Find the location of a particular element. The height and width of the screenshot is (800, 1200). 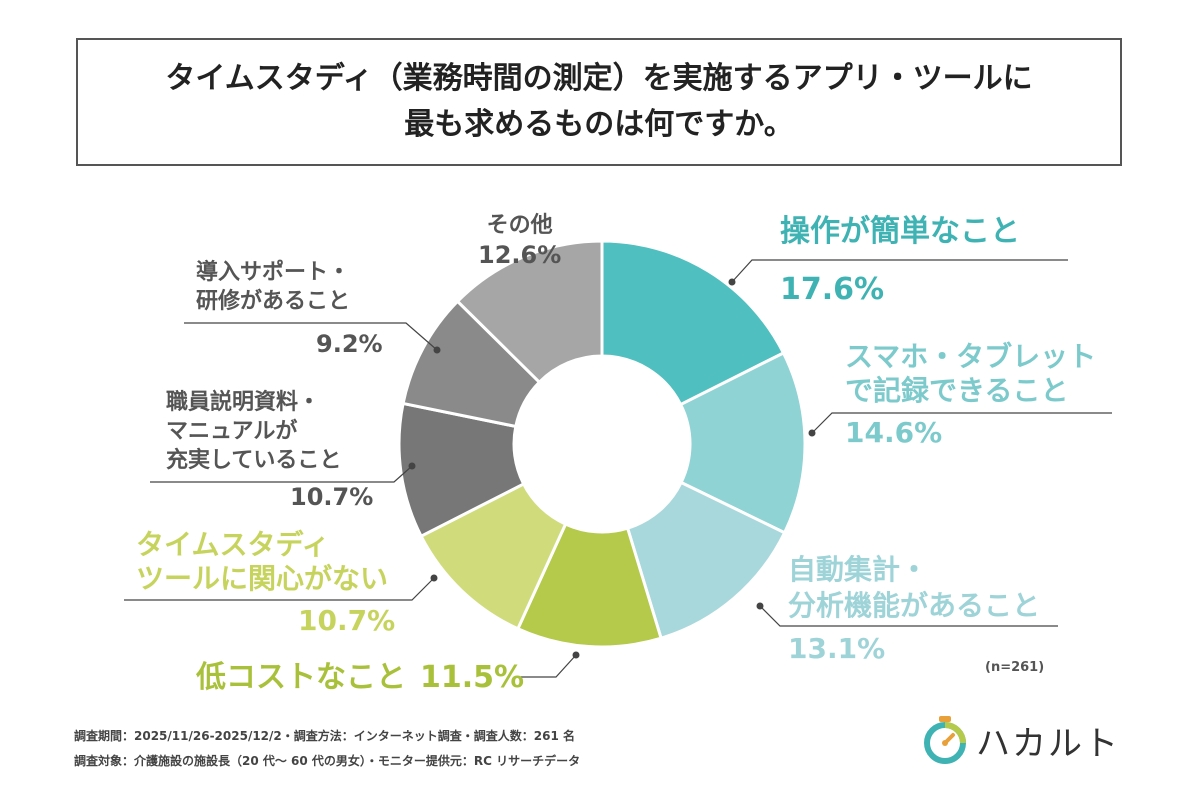

label-slice-5-pct: 10.7% is located at coordinates (332, 497).